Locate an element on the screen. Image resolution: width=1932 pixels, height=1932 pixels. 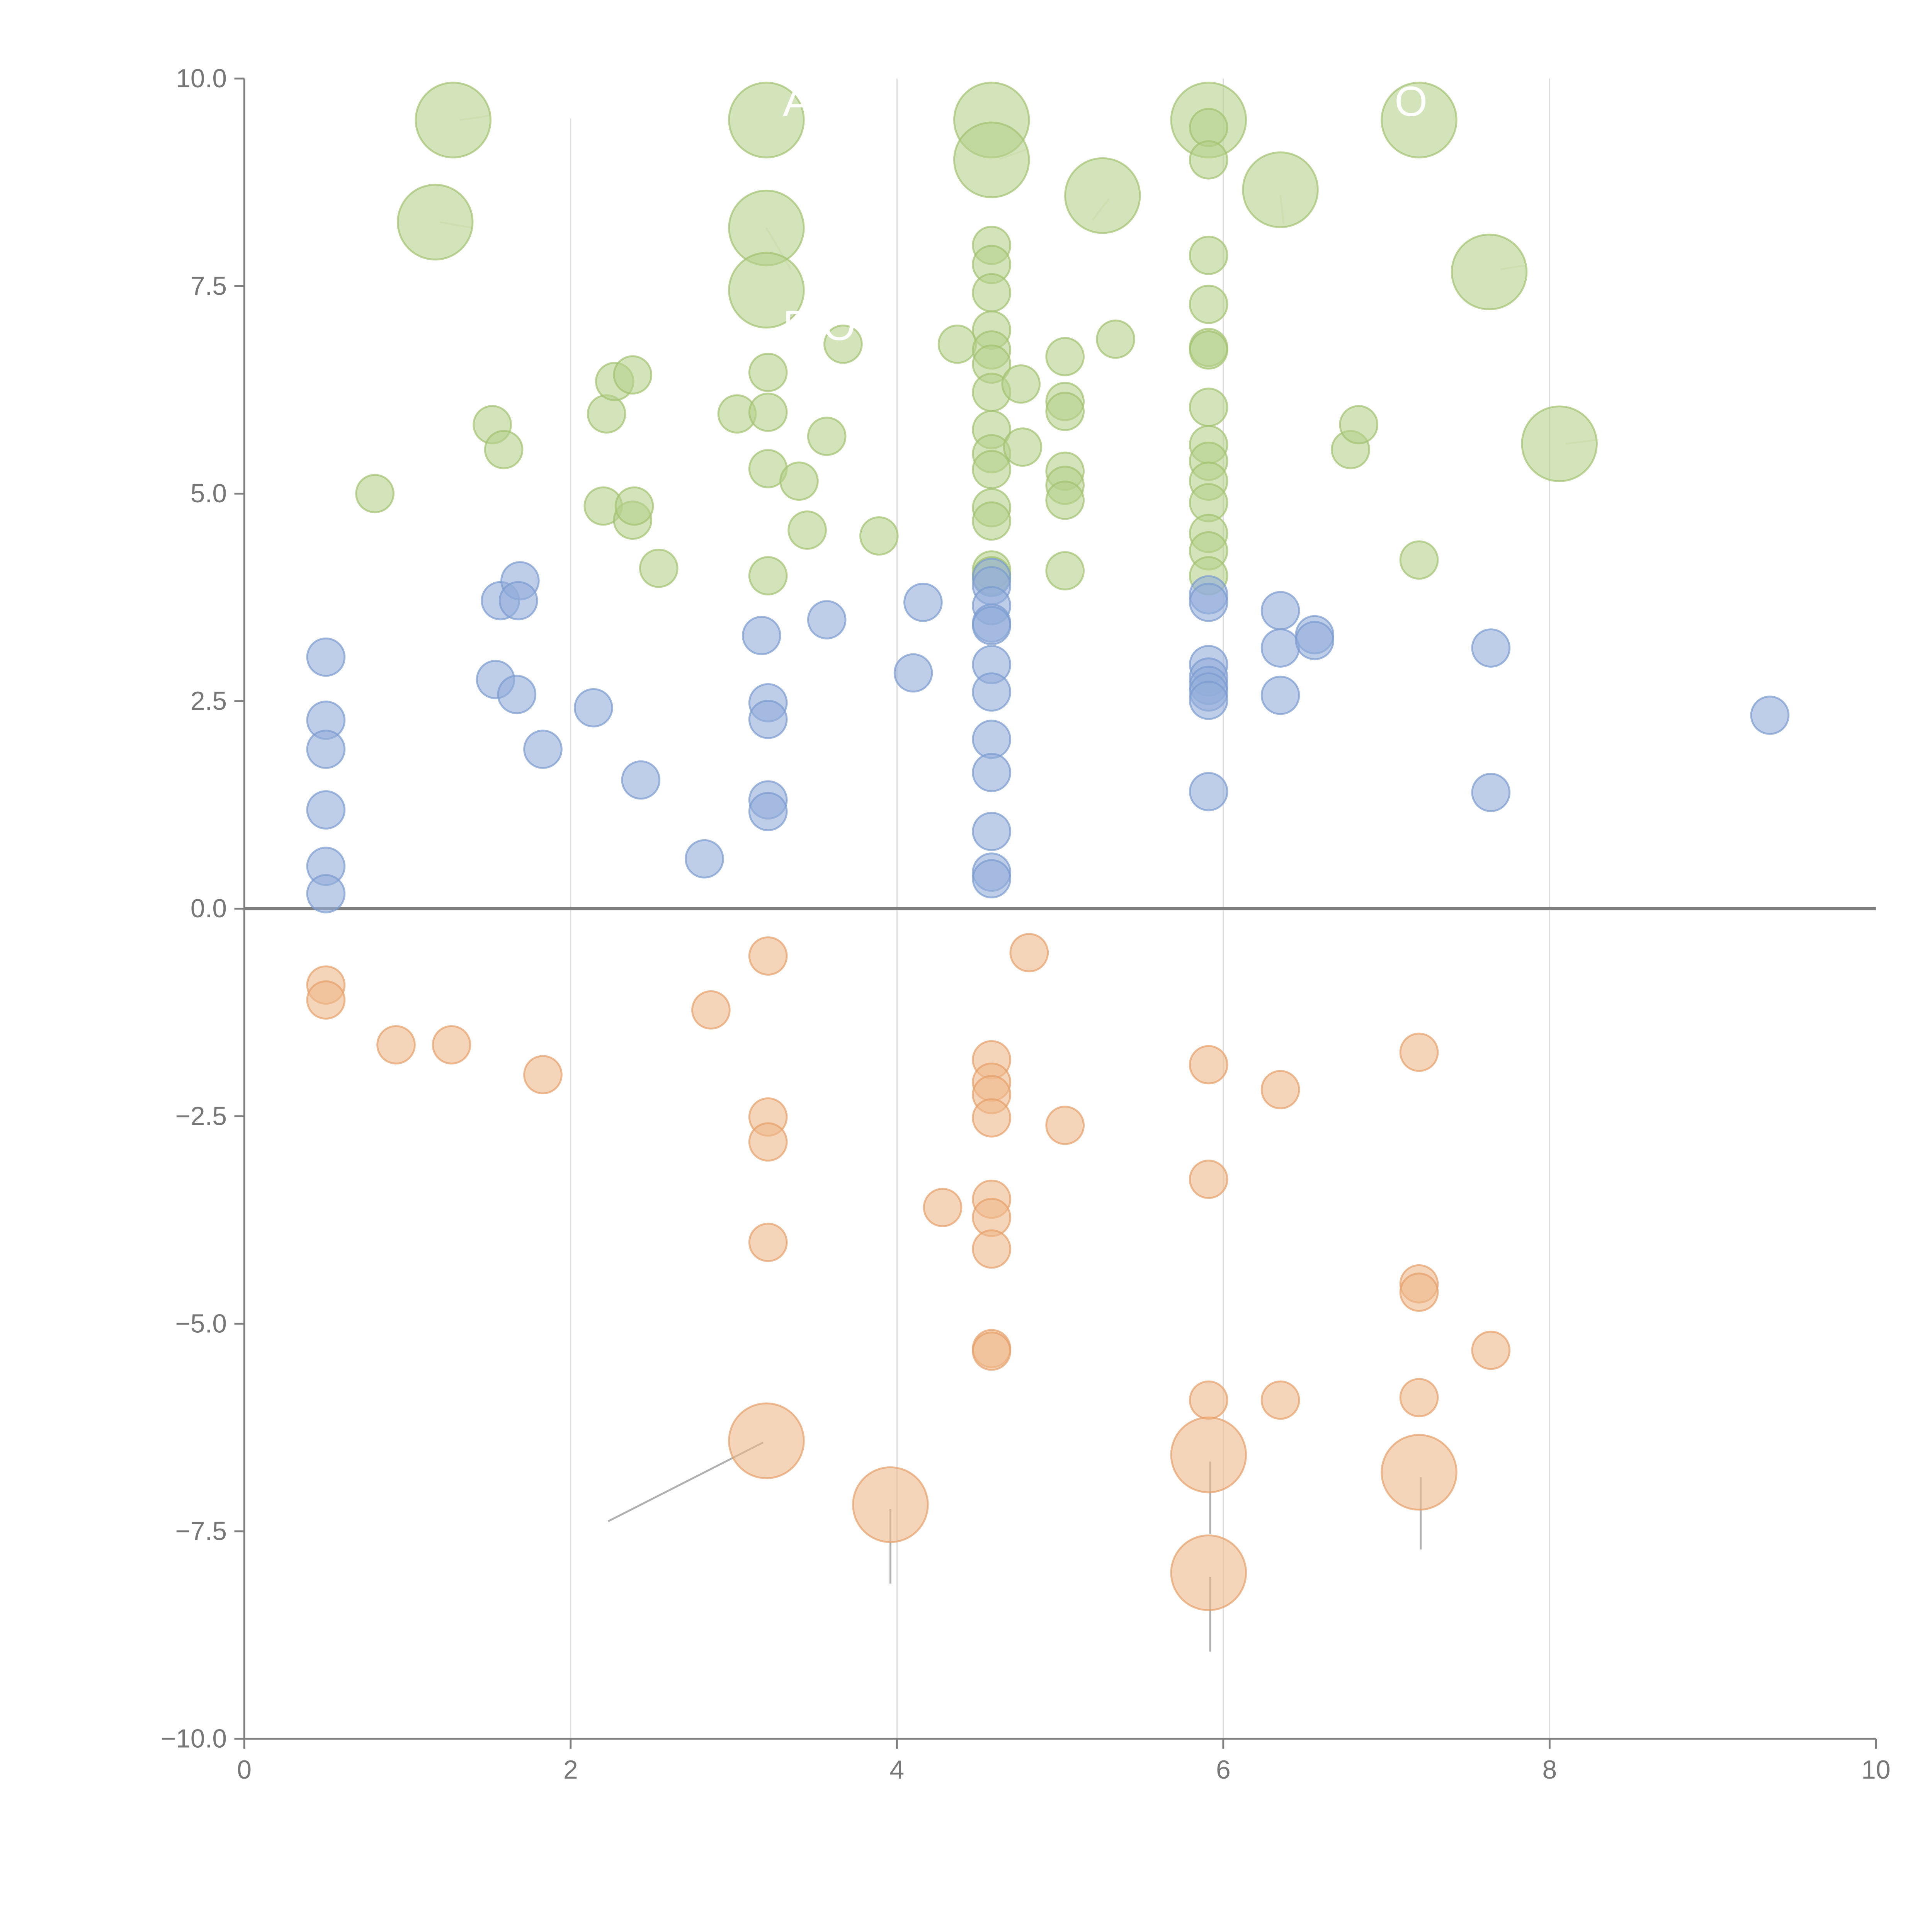
y-tick-label: 0.0 is located at coordinates (209, 908).